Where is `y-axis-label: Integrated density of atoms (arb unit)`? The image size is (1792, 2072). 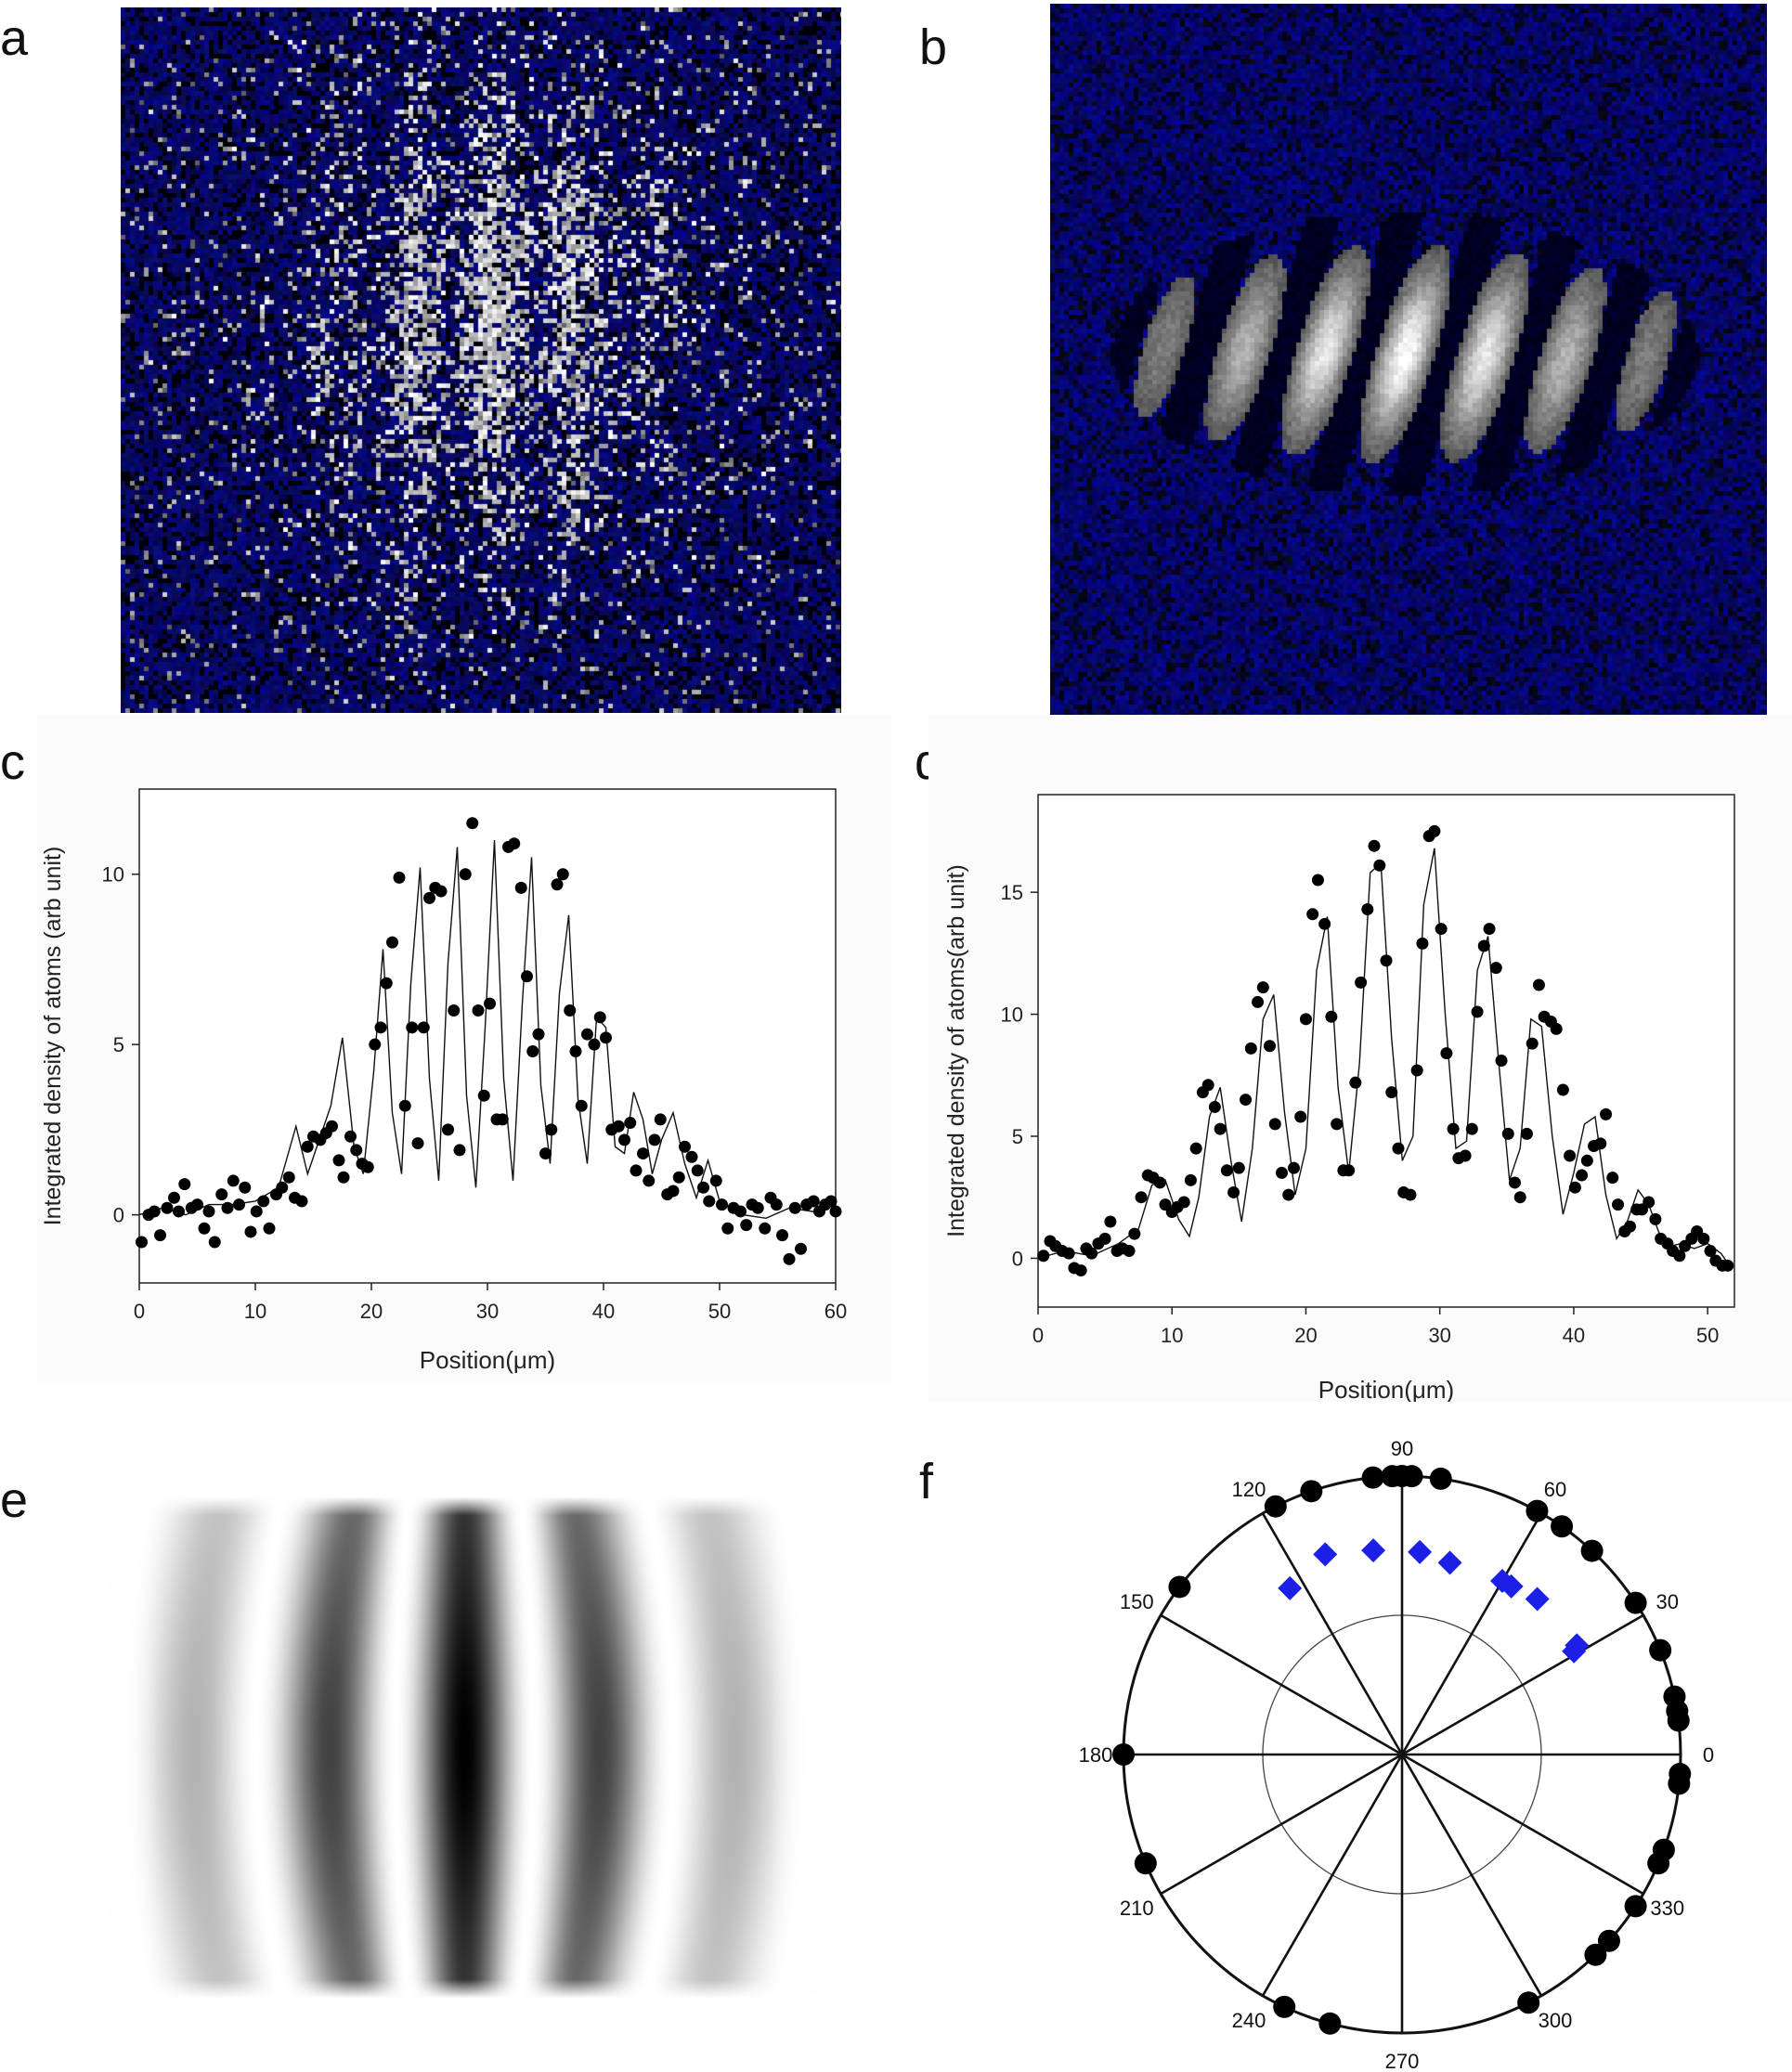
y-axis-label: Integrated density of atoms (arb unit) is located at coordinates (53, 1036).